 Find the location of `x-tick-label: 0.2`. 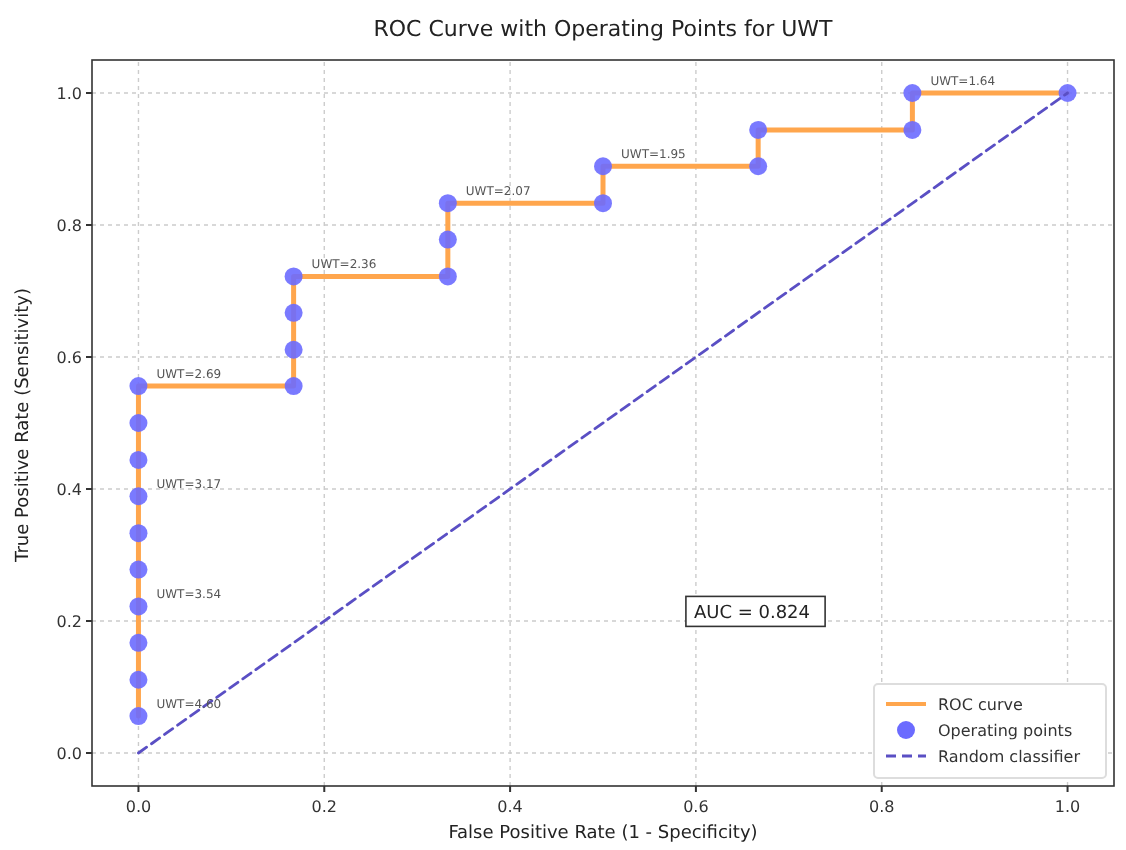

x-tick-label: 0.2 is located at coordinates (324, 807).